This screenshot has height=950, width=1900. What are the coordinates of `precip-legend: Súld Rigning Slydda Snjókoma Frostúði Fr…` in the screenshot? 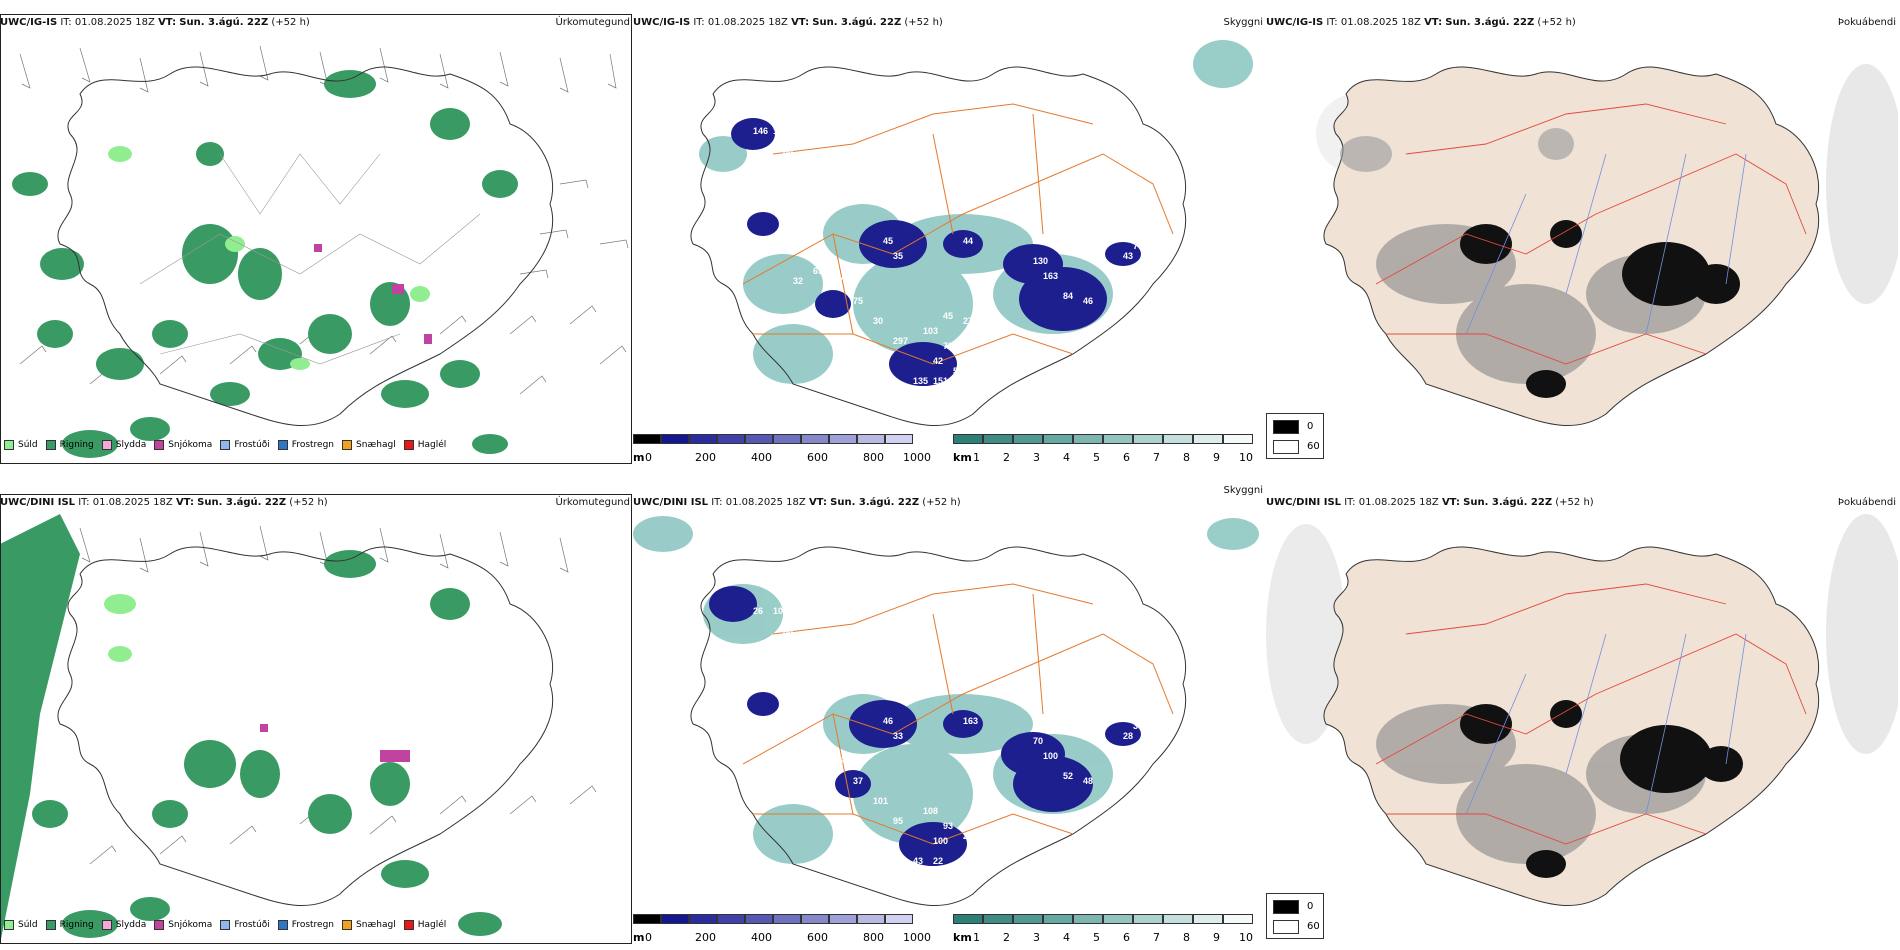 It's located at (225, 925).